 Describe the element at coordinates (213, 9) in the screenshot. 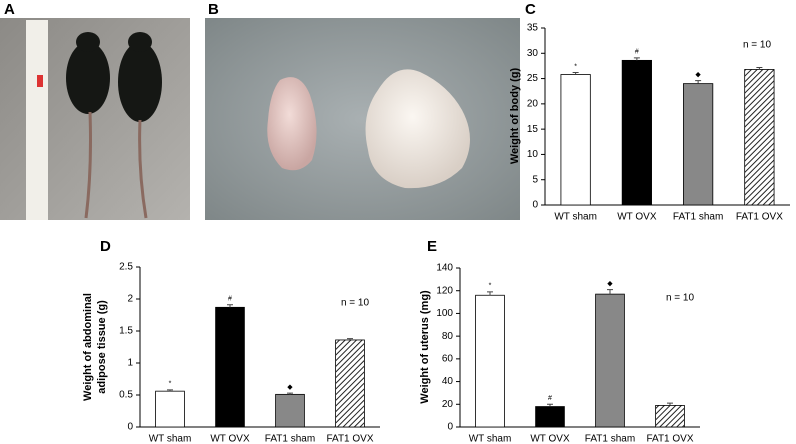

I see `panel-label: B` at that location.